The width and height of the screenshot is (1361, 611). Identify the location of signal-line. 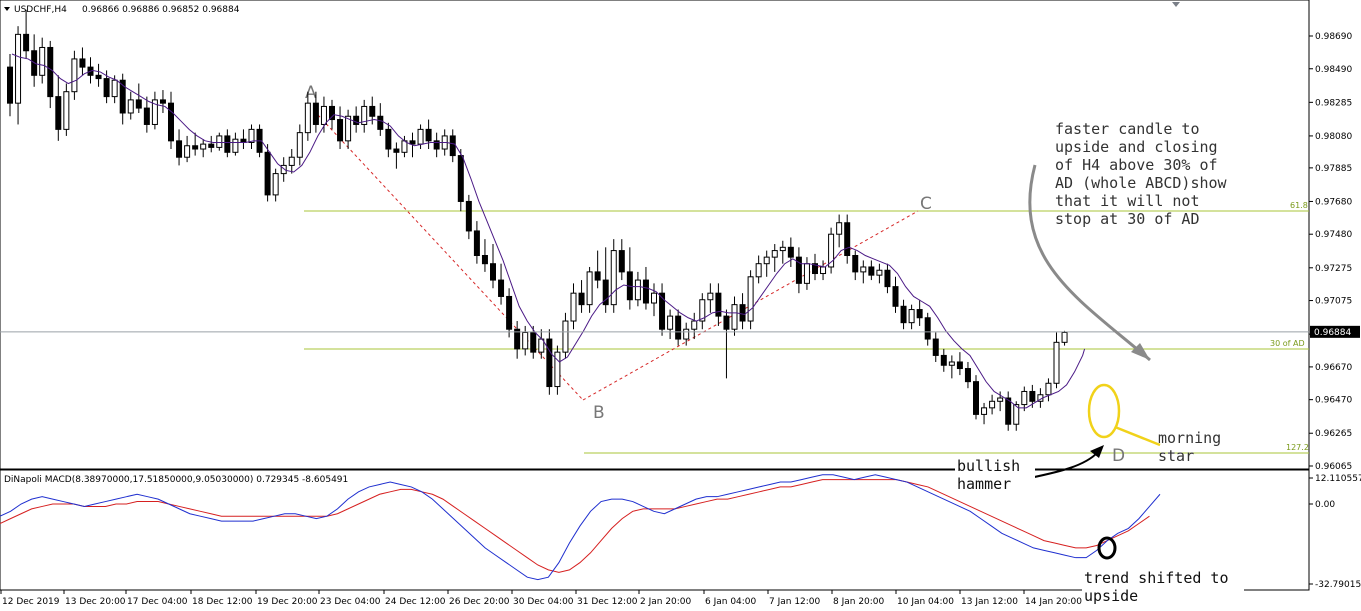
(575, 526).